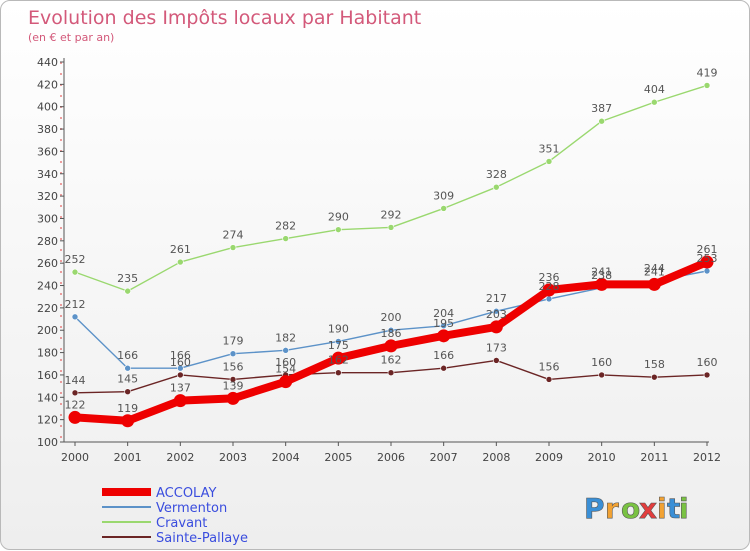 This screenshot has width=750, height=551. What do you see at coordinates (202, 538) in the screenshot?
I see `legend-label: Sainte-Pallaye` at bounding box center [202, 538].